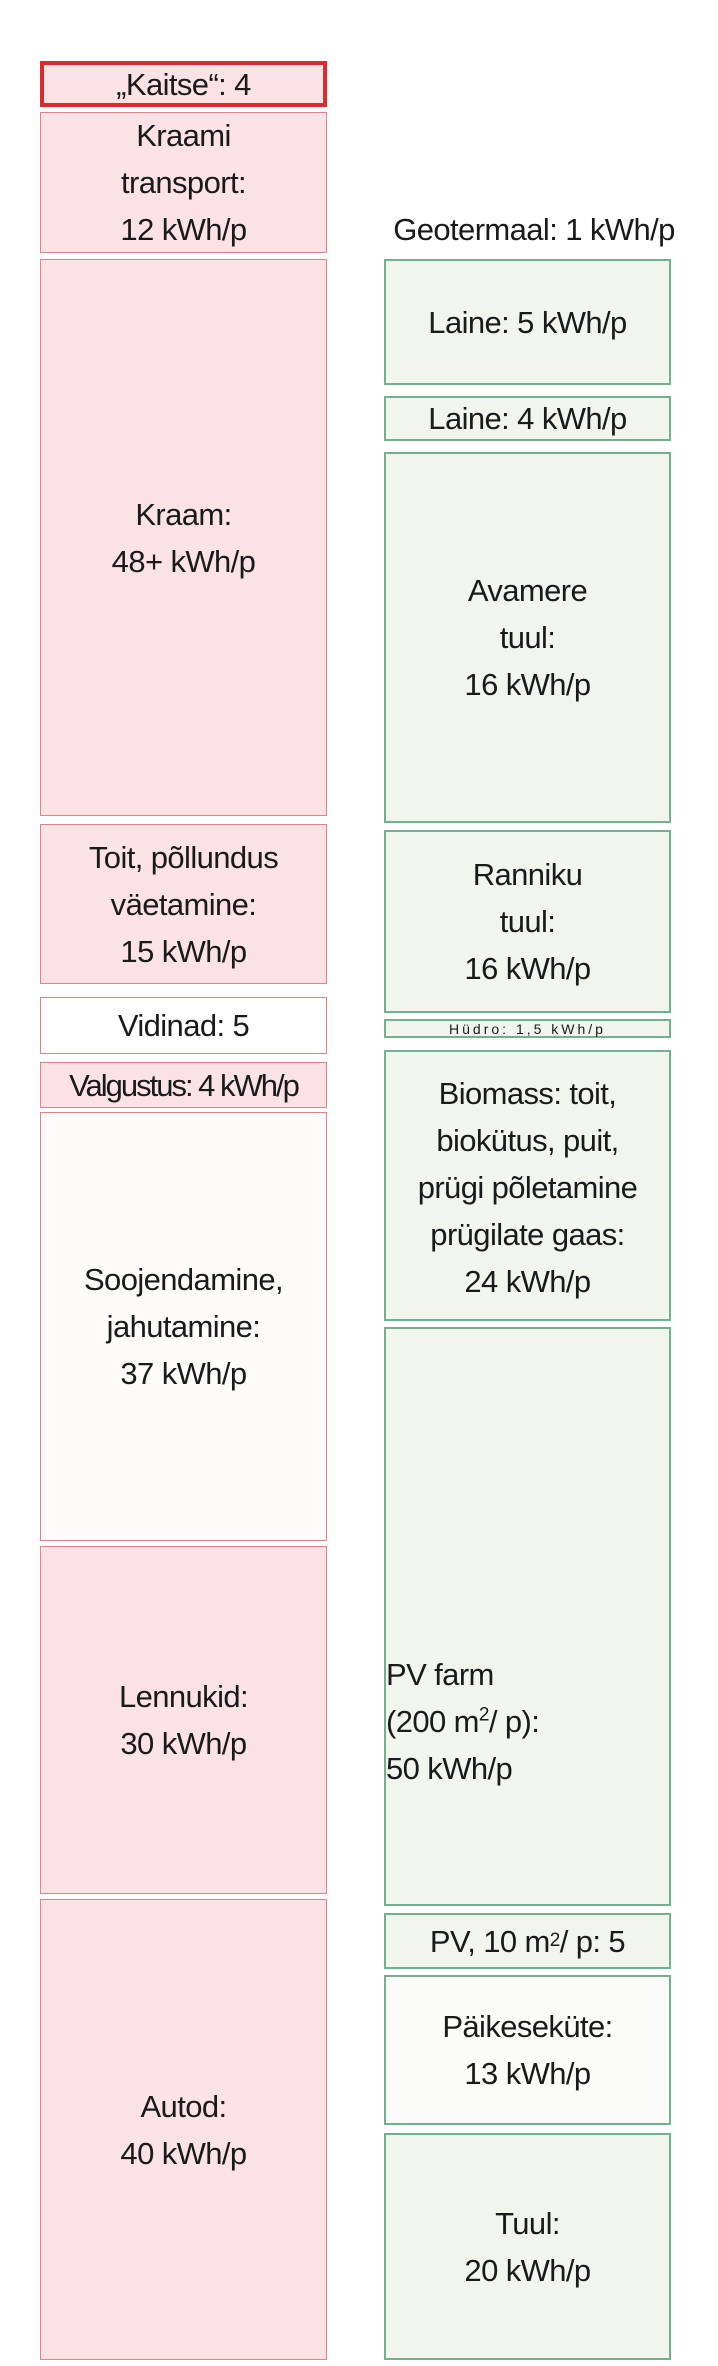 This screenshot has height=2366, width=718. I want to click on supply-pv-farm: PV farm (200 m2/ p): 50 kWh/p, so click(527, 1616).